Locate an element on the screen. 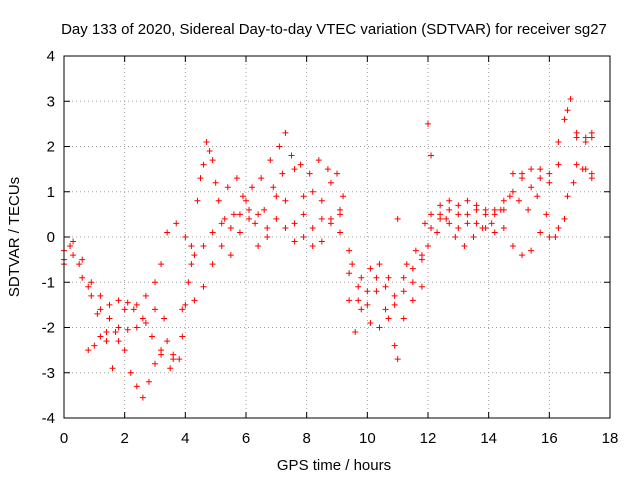  y-tick-label: 0 is located at coordinates (51, 237).